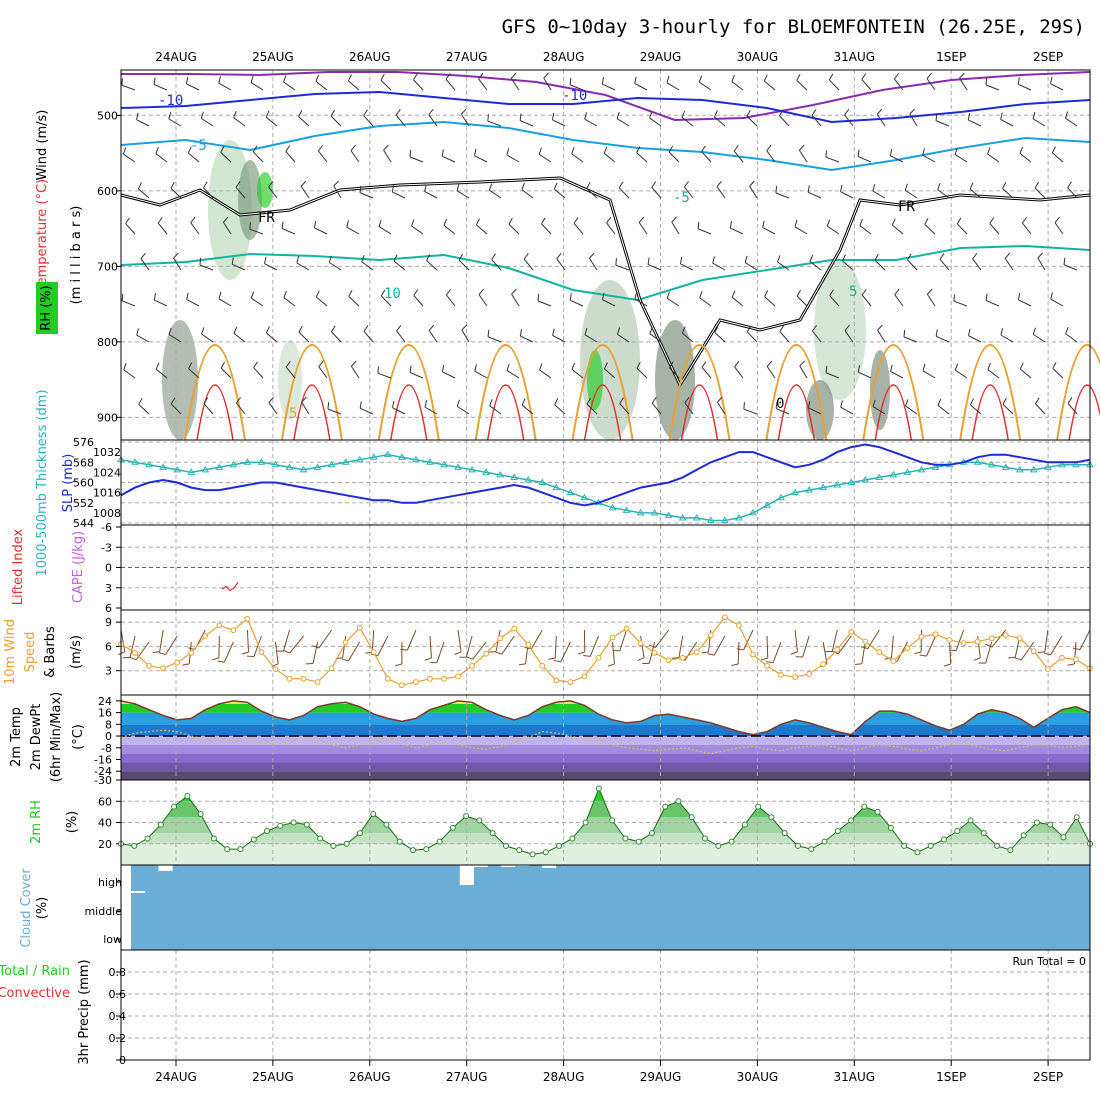 Image resolution: width=1100 pixels, height=1100 pixels. I want to click on date-label-bottom: 26AUG, so click(370, 1077).